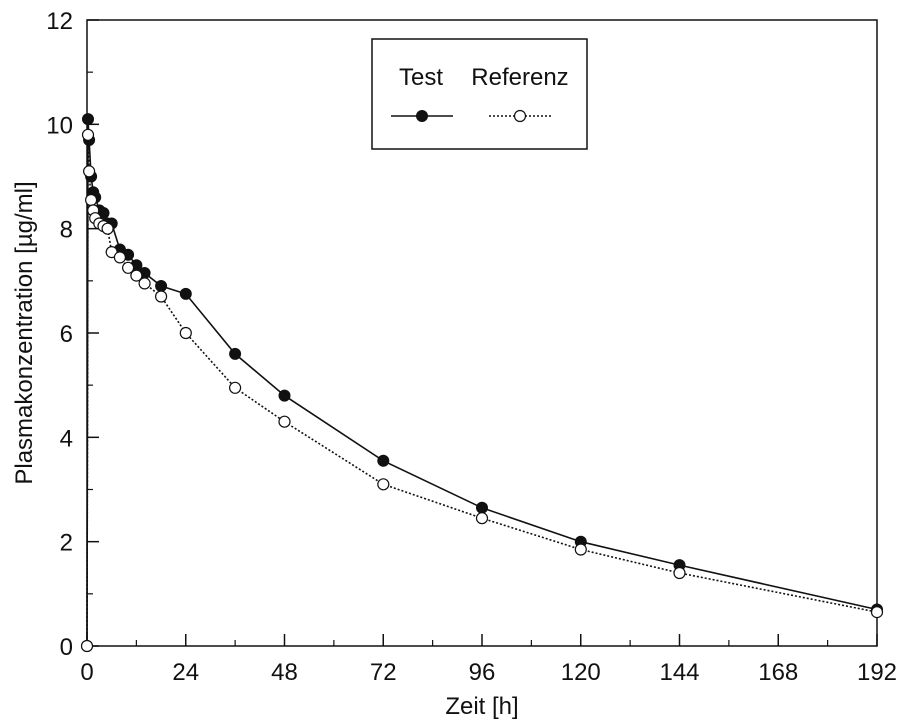  I want to click on y-axis-ticks: 0 2 4 6 8 10 12, so click(72, 334).